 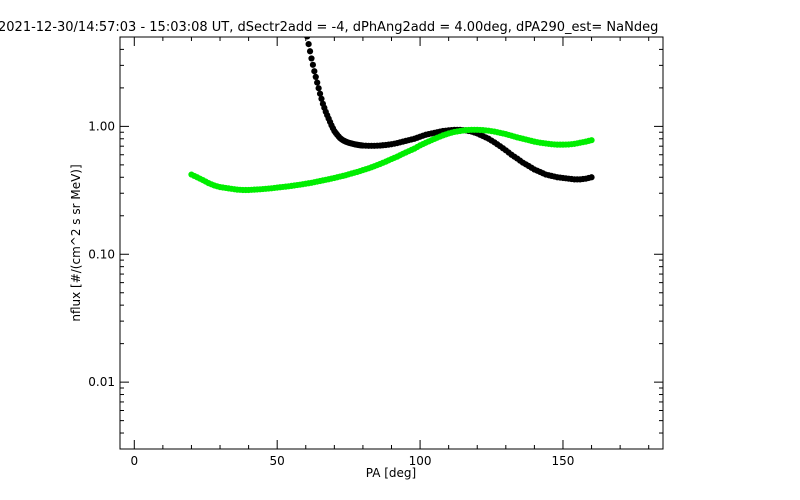 What do you see at coordinates (563, 461) in the screenshot?
I see `x-tick-label: 150` at bounding box center [563, 461].